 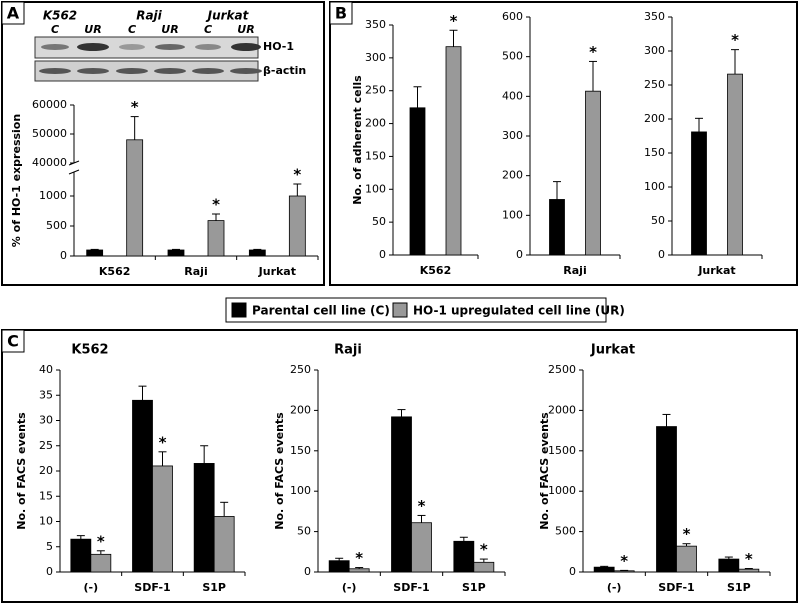 What do you see at coordinates (239, 310) in the screenshot?
I see `legend-swatch` at bounding box center [239, 310].